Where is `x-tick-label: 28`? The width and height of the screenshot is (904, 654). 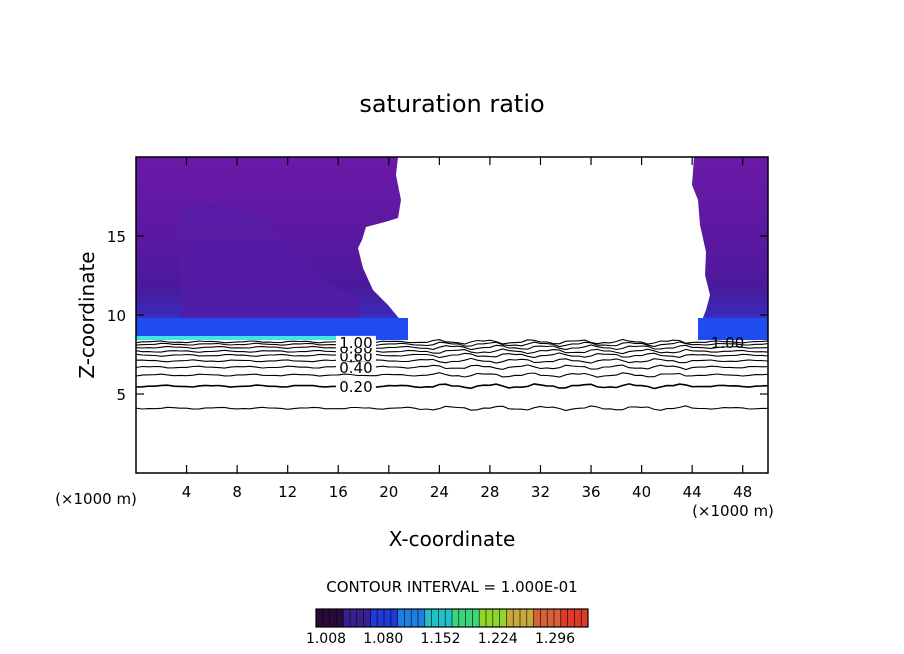
x-tick-label: 28 is located at coordinates (489, 492).